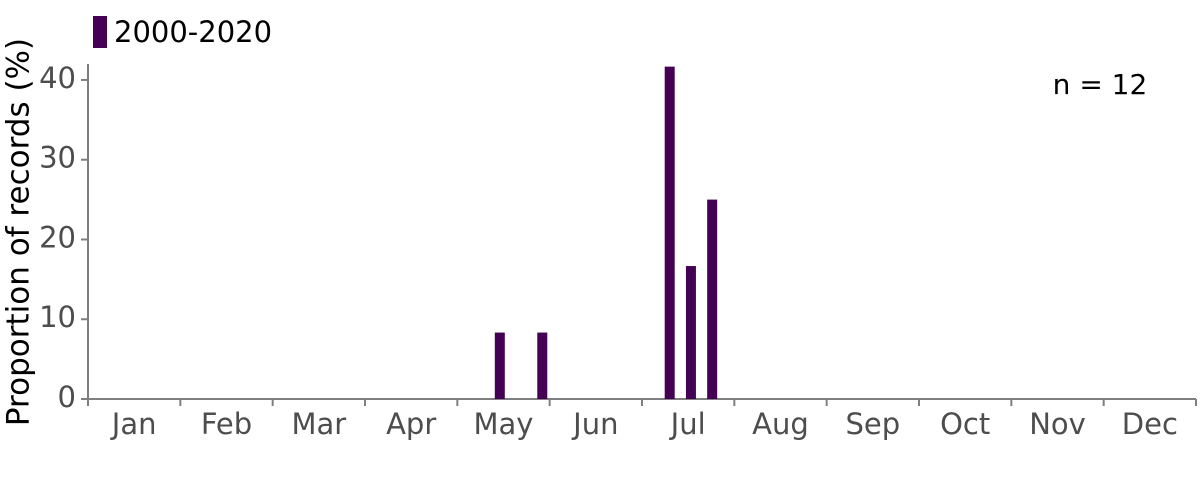 The image size is (1200, 480). What do you see at coordinates (100, 32) in the screenshot?
I see `legend-swatch` at bounding box center [100, 32].